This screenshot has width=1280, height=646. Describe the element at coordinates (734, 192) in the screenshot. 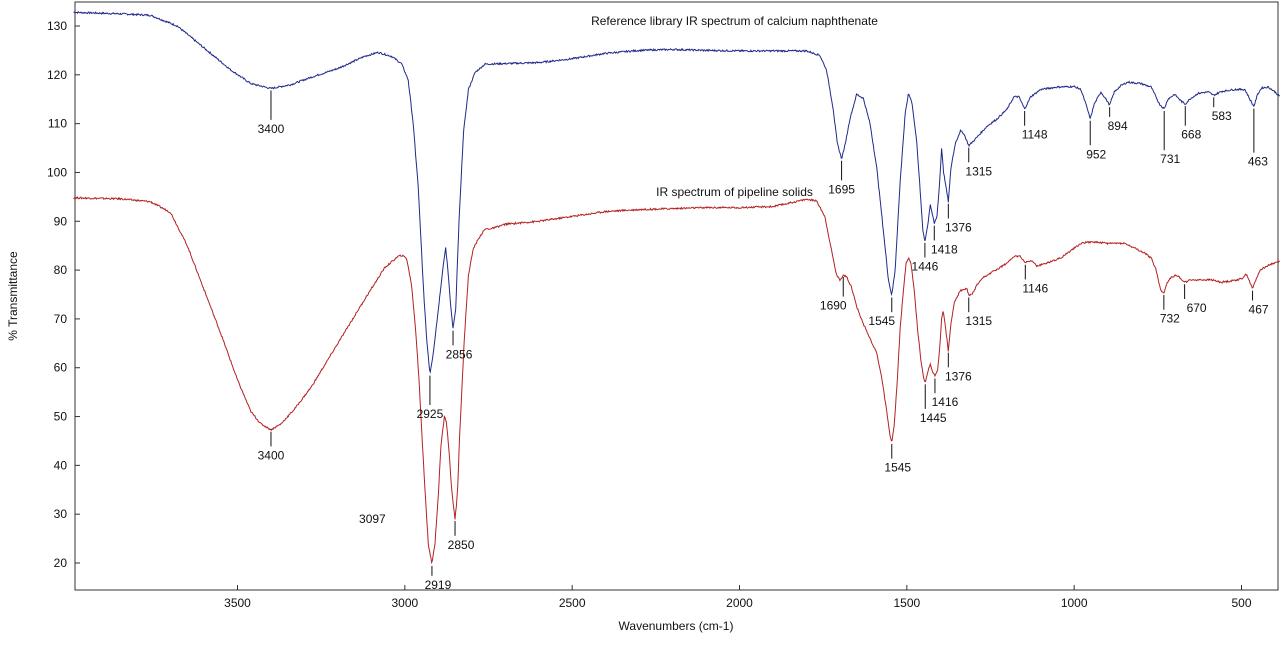

I see `series-title: IR spectrum of pipeline solids` at that location.